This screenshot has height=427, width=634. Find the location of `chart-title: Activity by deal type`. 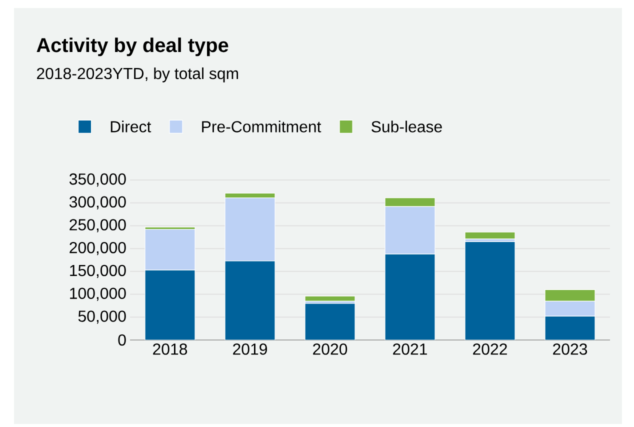

chart-title: Activity by deal type is located at coordinates (132, 47).